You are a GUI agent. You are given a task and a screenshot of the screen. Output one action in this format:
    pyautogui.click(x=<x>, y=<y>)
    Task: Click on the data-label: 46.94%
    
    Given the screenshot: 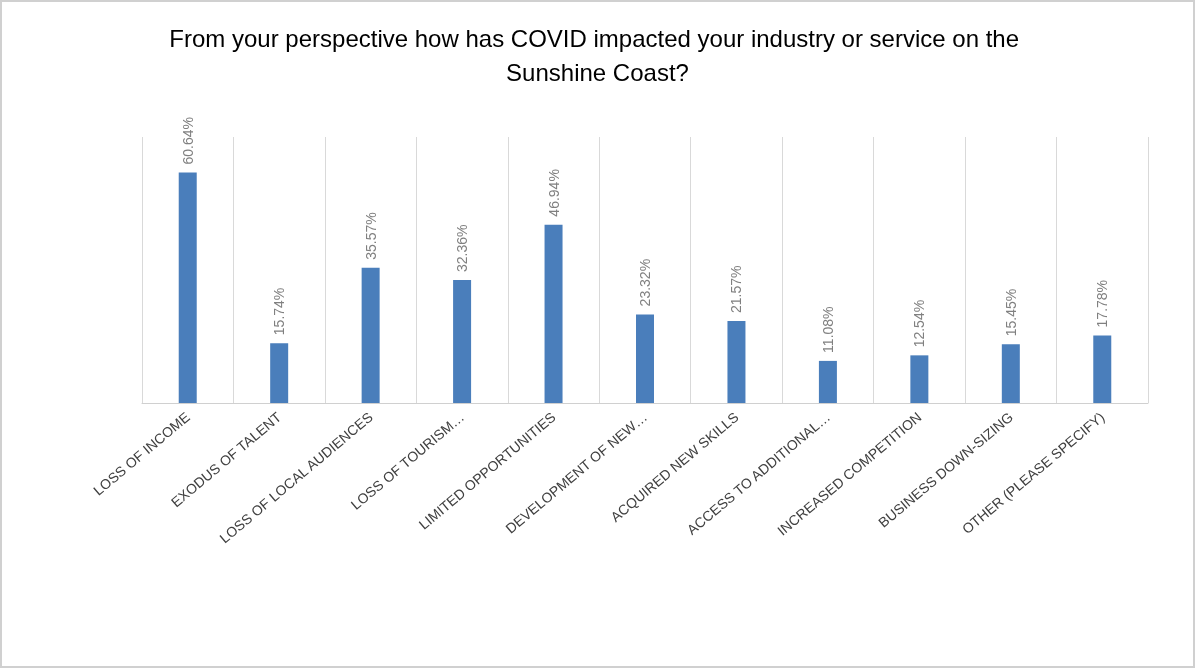 What is the action you would take?
    pyautogui.click(x=553, y=193)
    